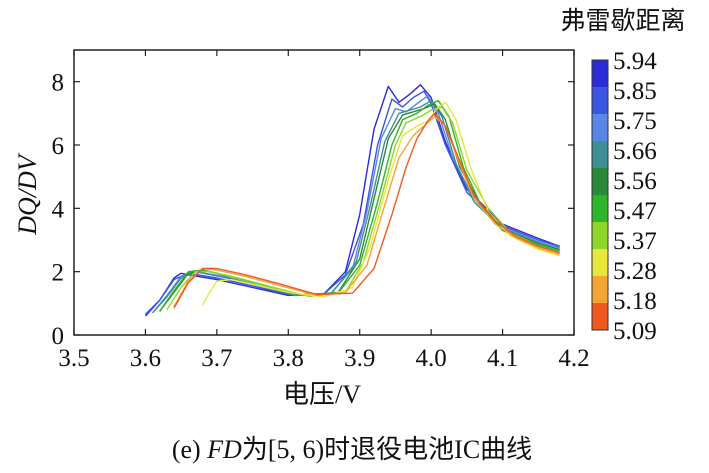 The width and height of the screenshot is (709, 473). Describe the element at coordinates (359, 358) in the screenshot. I see `x-tick-label: 3.9` at that location.